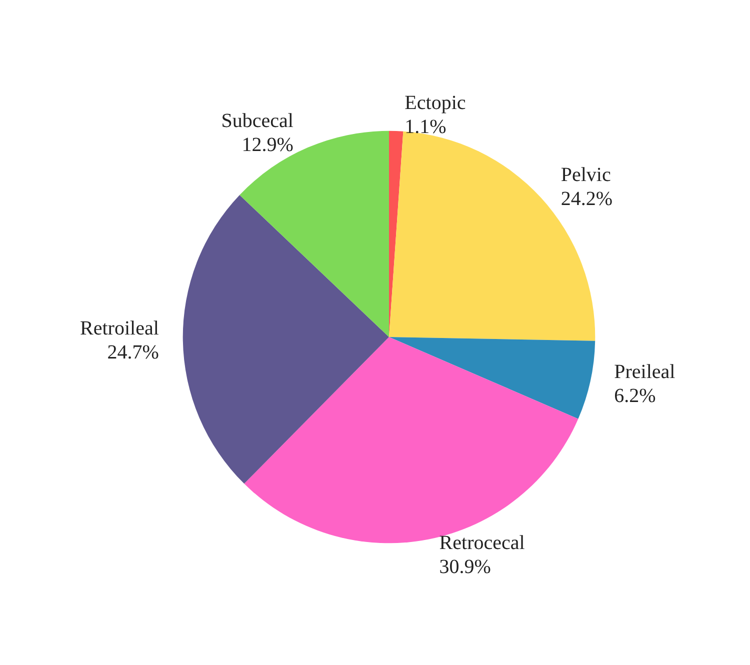 Image resolution: width=750 pixels, height=665 pixels. What do you see at coordinates (257, 121) in the screenshot?
I see `slice-label: Subcecal` at bounding box center [257, 121].